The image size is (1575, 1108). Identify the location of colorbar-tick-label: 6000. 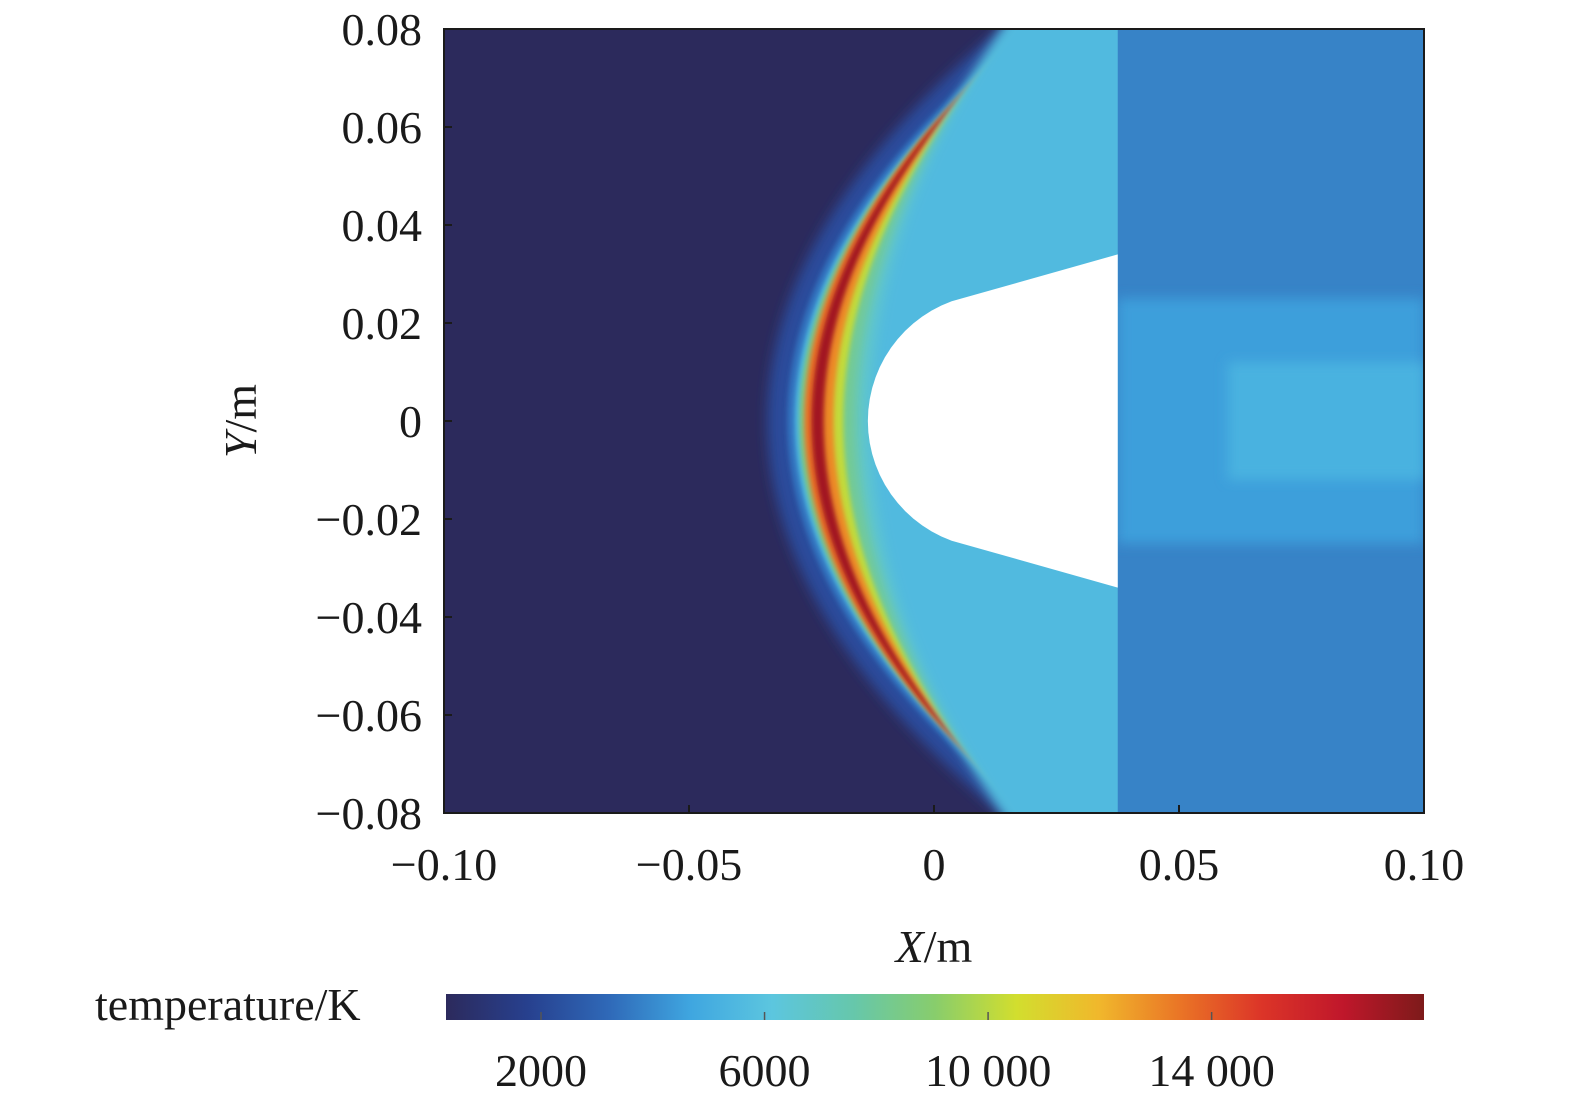
(765, 1070).